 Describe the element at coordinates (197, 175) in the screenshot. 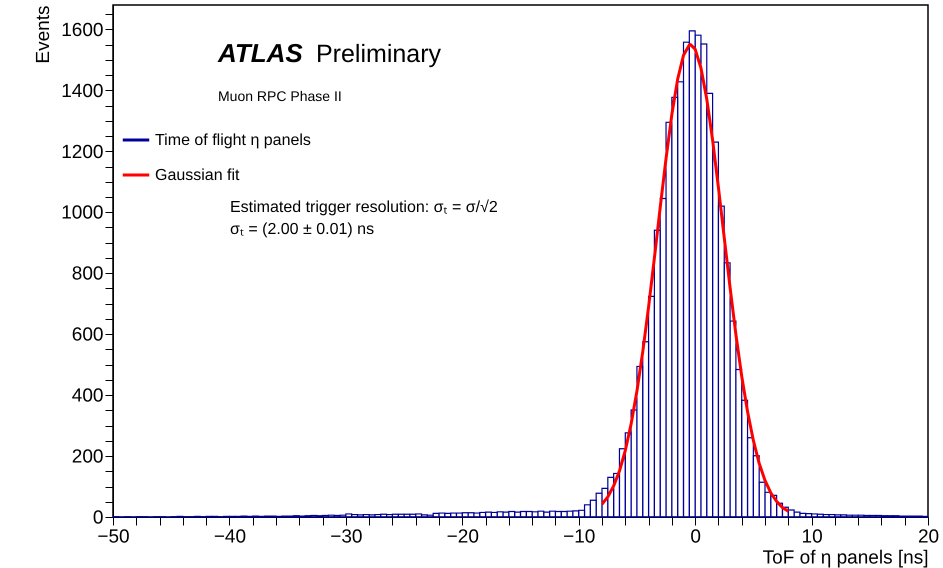

I see `legend-label: Gaussian fit` at that location.